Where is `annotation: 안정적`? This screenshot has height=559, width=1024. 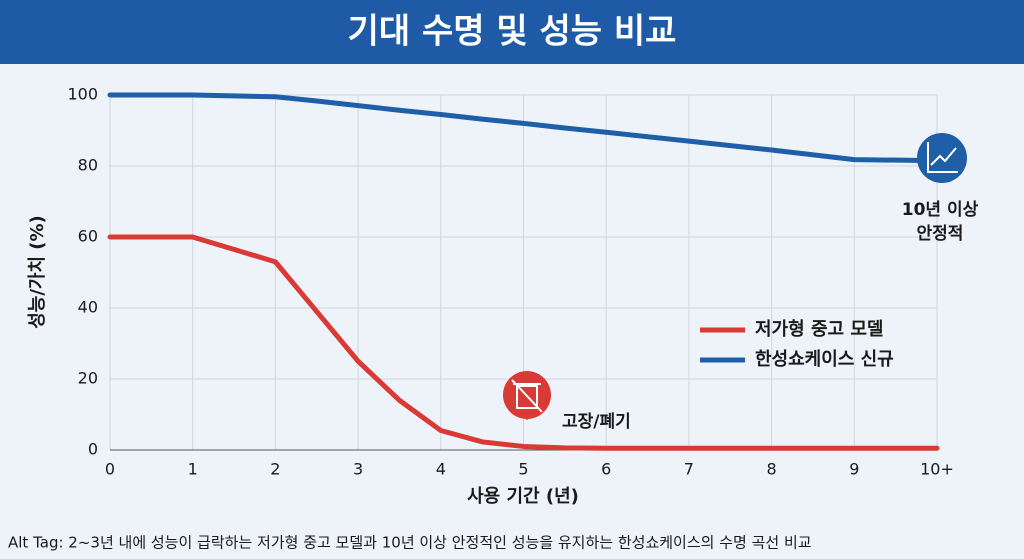
annotation: 안정적 is located at coordinates (940, 234).